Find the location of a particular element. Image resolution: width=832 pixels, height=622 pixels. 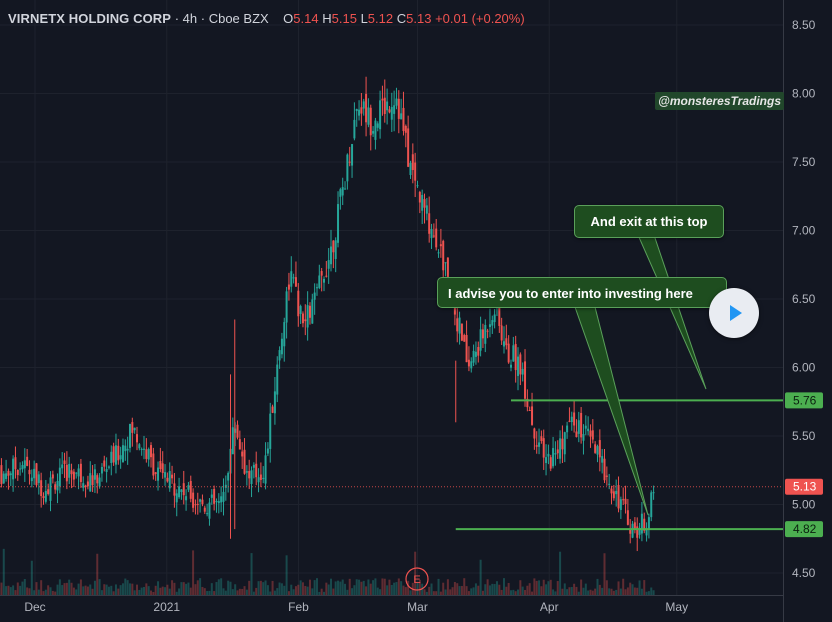

play-button is located at coordinates (734, 313).